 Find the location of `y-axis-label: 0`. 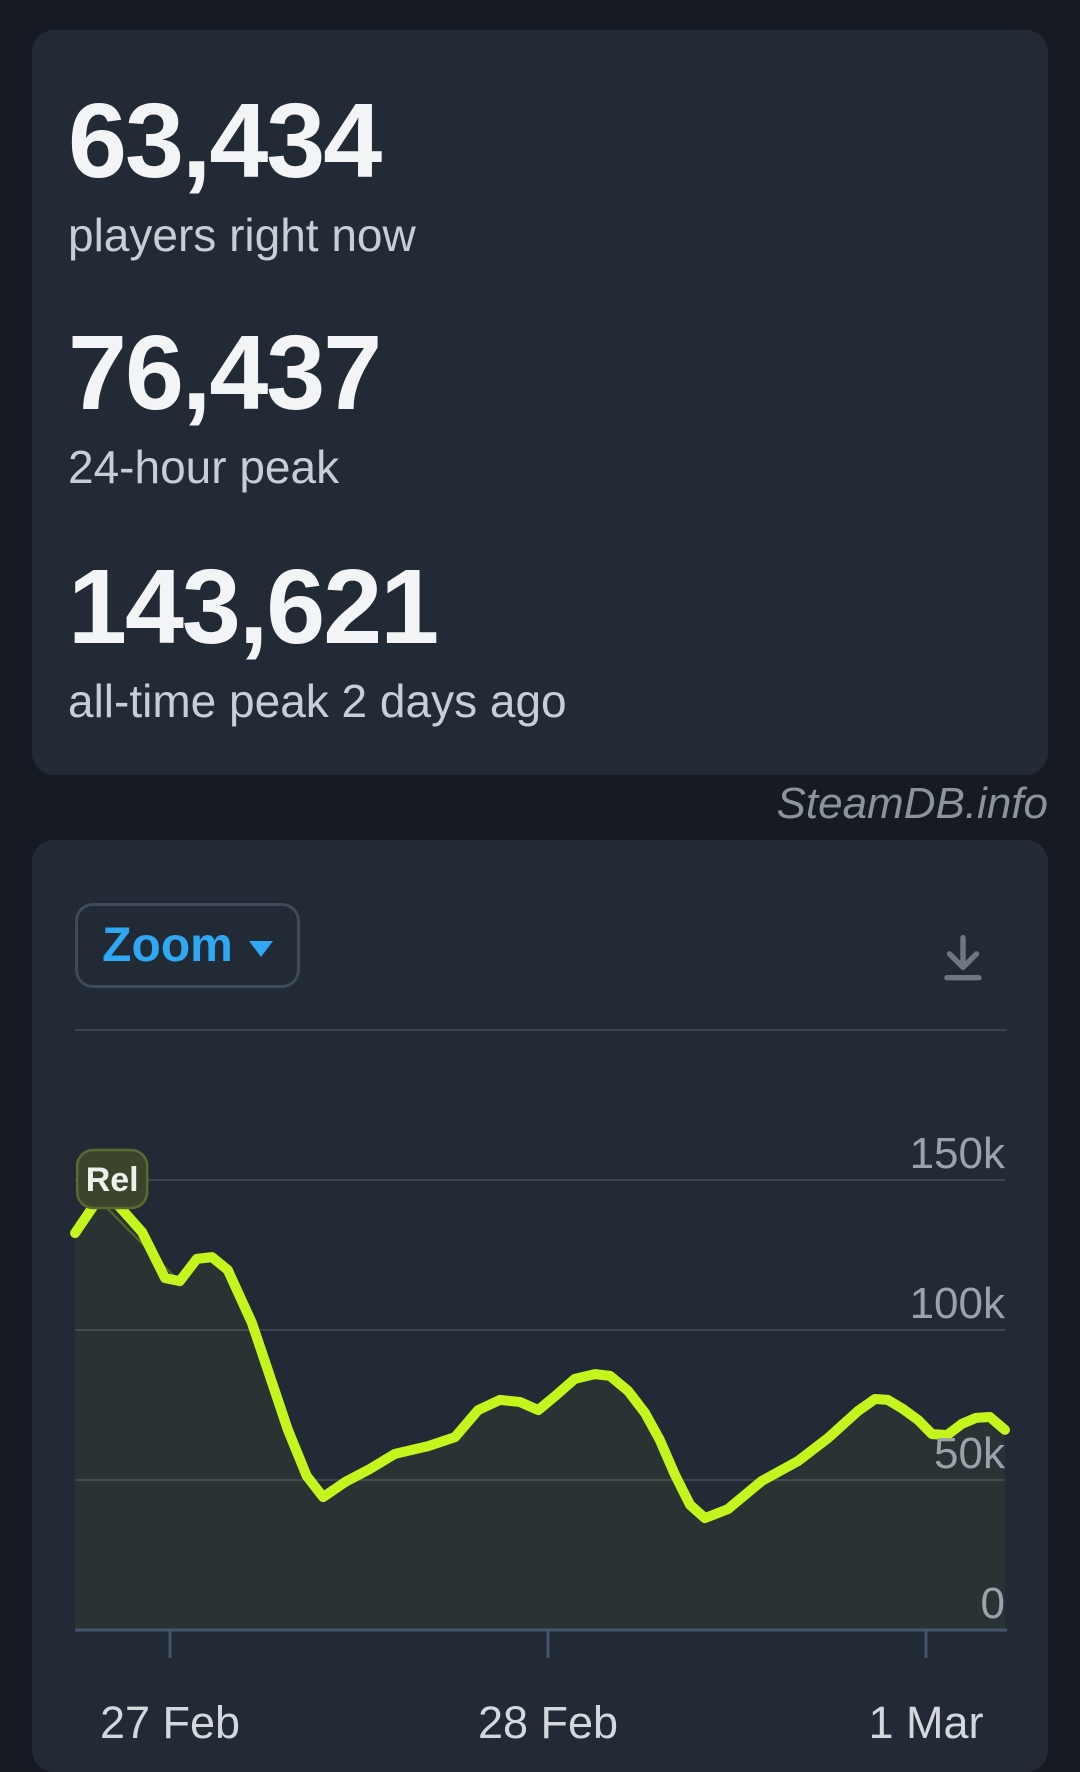

y-axis-label: 0 is located at coordinates (993, 1603).